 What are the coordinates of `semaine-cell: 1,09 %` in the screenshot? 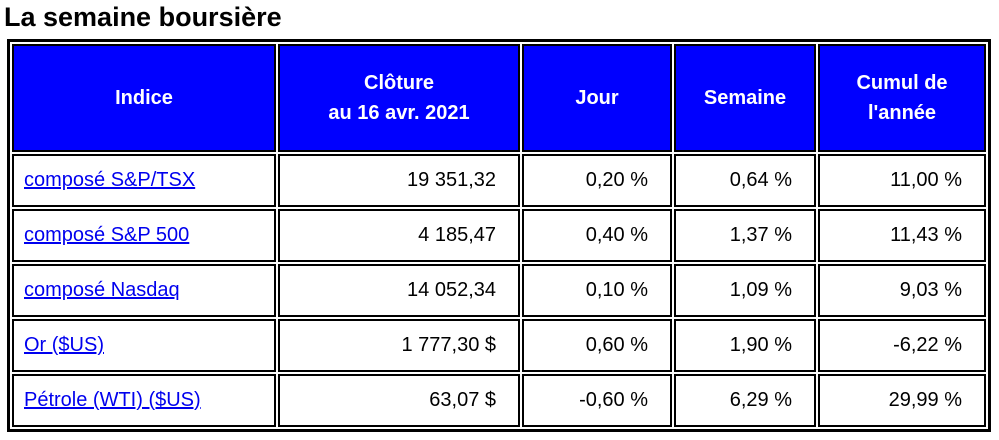 It's located at (745, 290).